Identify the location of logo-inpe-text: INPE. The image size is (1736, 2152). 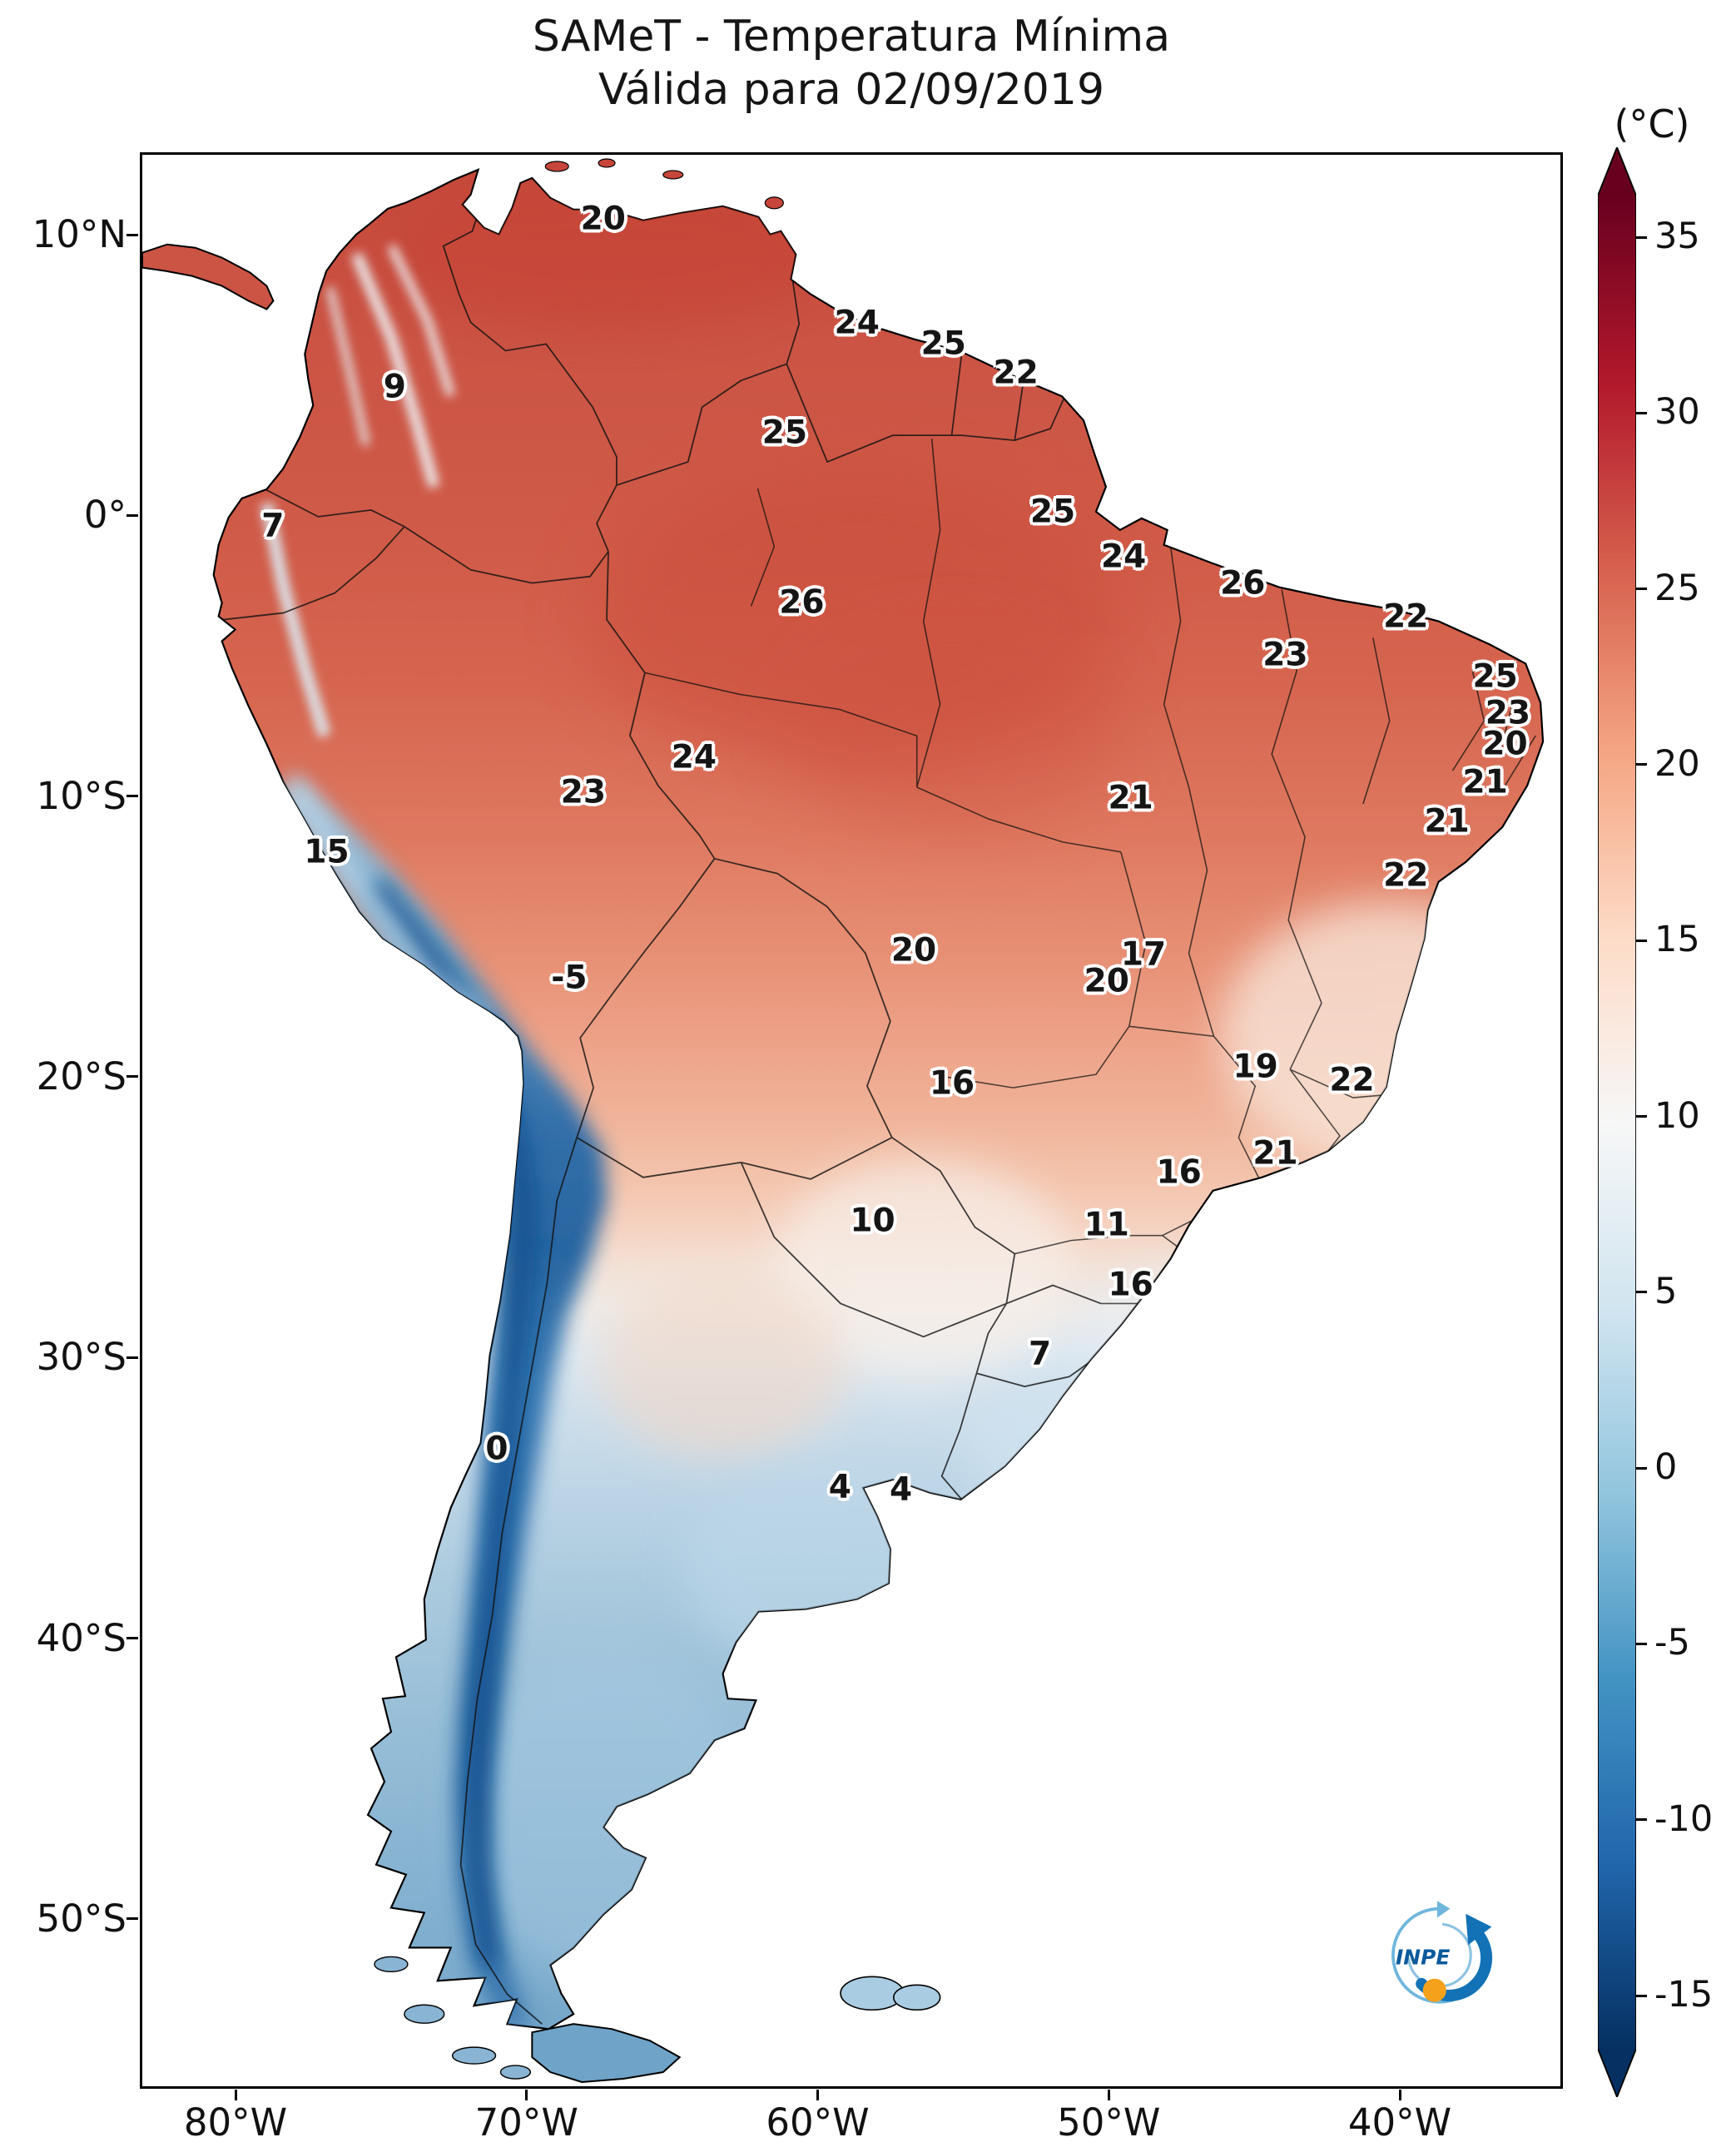
(1423, 1958).